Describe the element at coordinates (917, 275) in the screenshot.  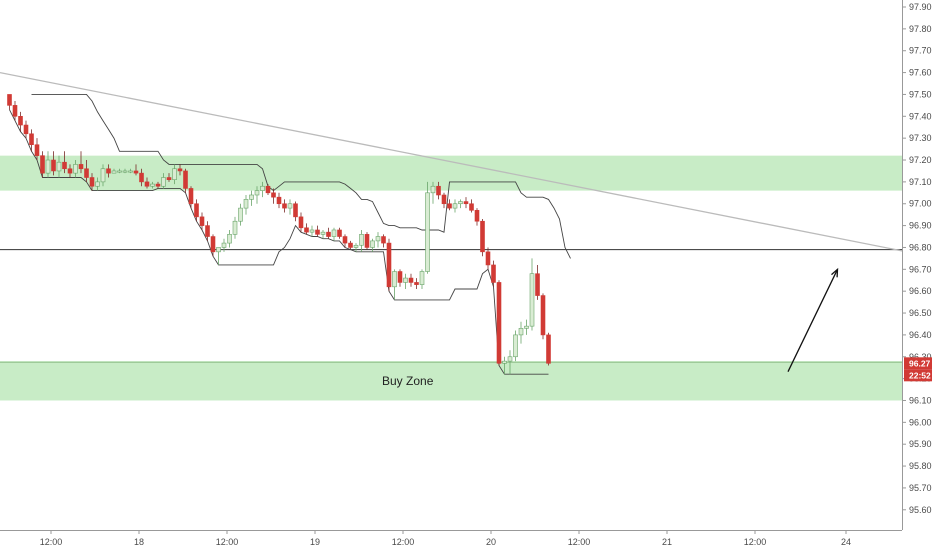
I see `y-axis-panel` at that location.